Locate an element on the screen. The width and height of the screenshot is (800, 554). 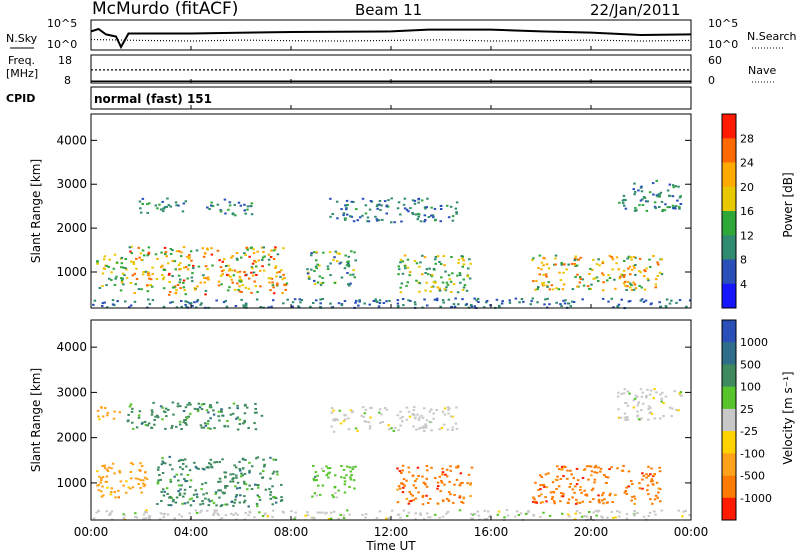
ytick-label: 1000 is located at coordinates (71, 483).